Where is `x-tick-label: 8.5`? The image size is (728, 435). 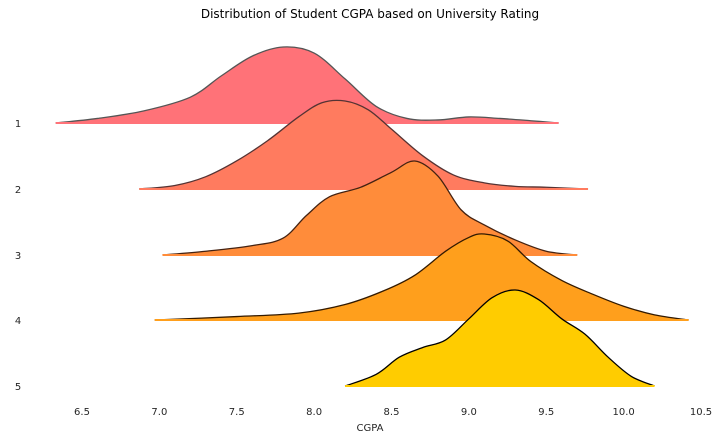 x-tick-label: 8.5 is located at coordinates (392, 412).